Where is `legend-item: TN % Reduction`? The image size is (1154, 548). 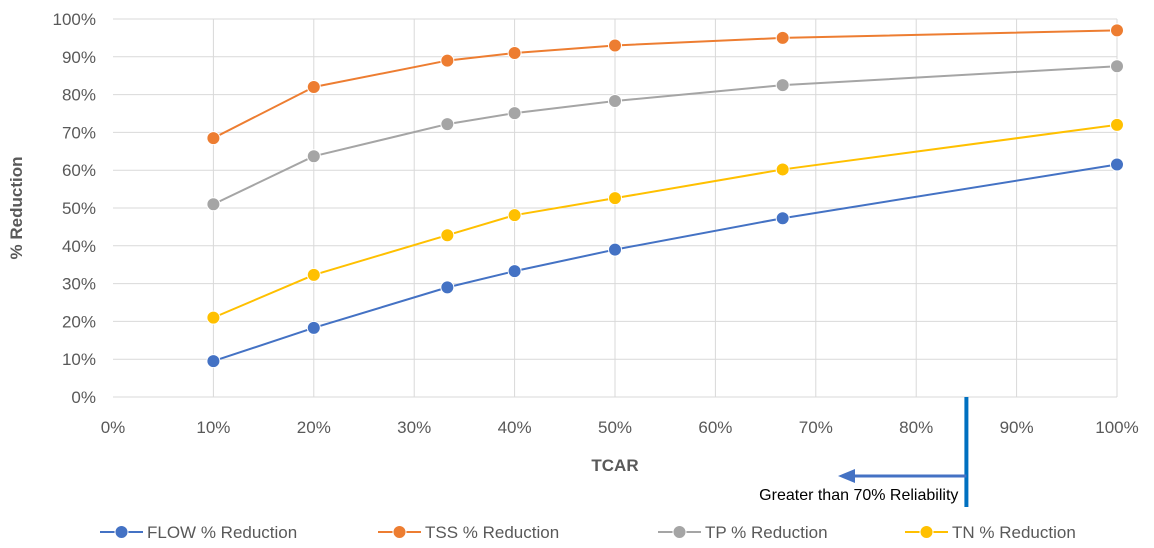 legend-item: TN % Reduction is located at coordinates (990, 532).